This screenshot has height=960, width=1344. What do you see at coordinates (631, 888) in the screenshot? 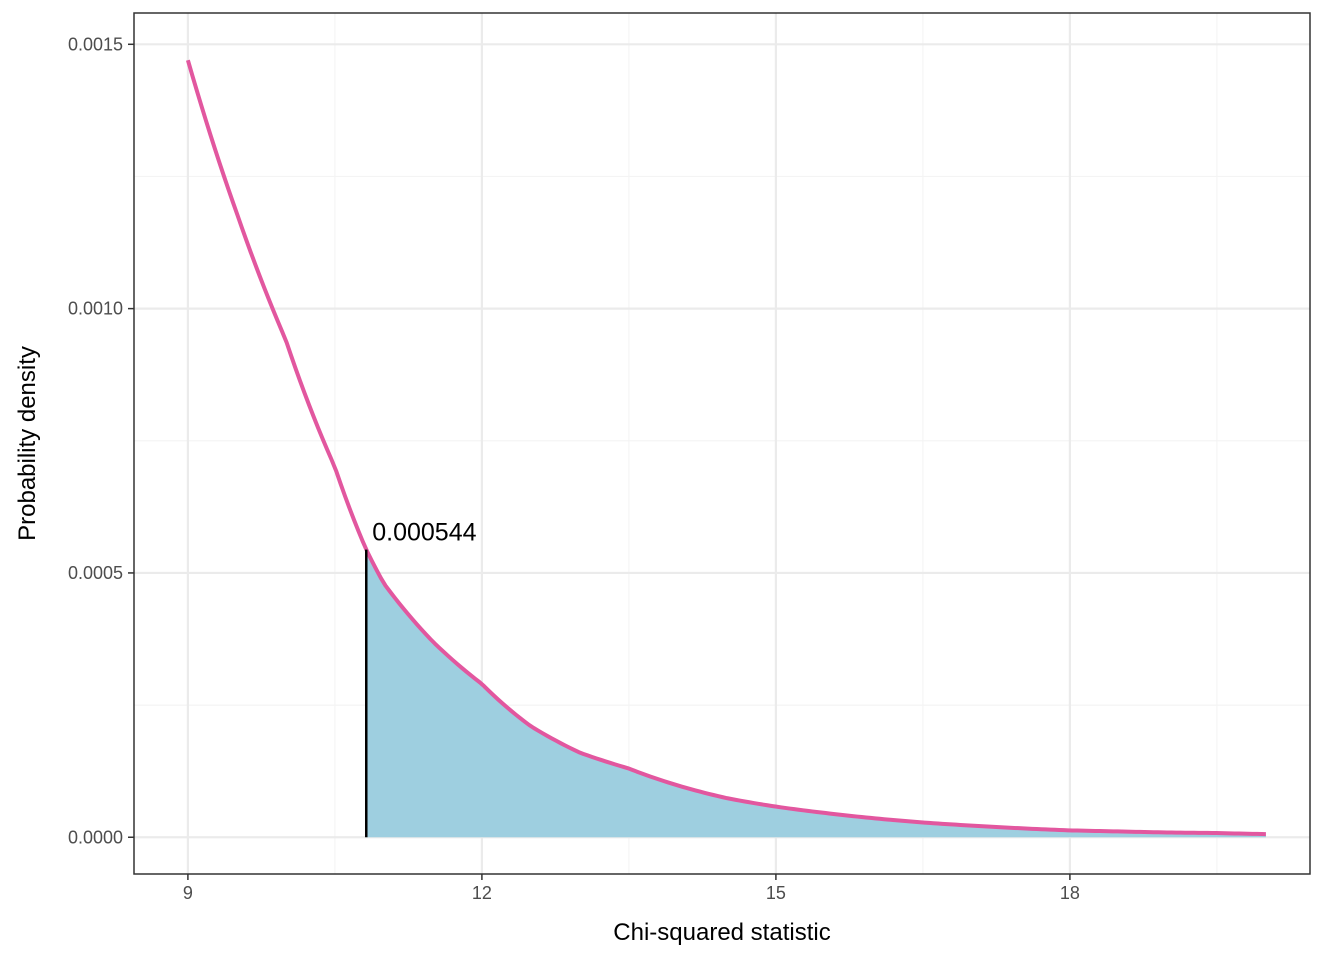
I see `x-axis-ticks: 9 12 15 18` at bounding box center [631, 888].